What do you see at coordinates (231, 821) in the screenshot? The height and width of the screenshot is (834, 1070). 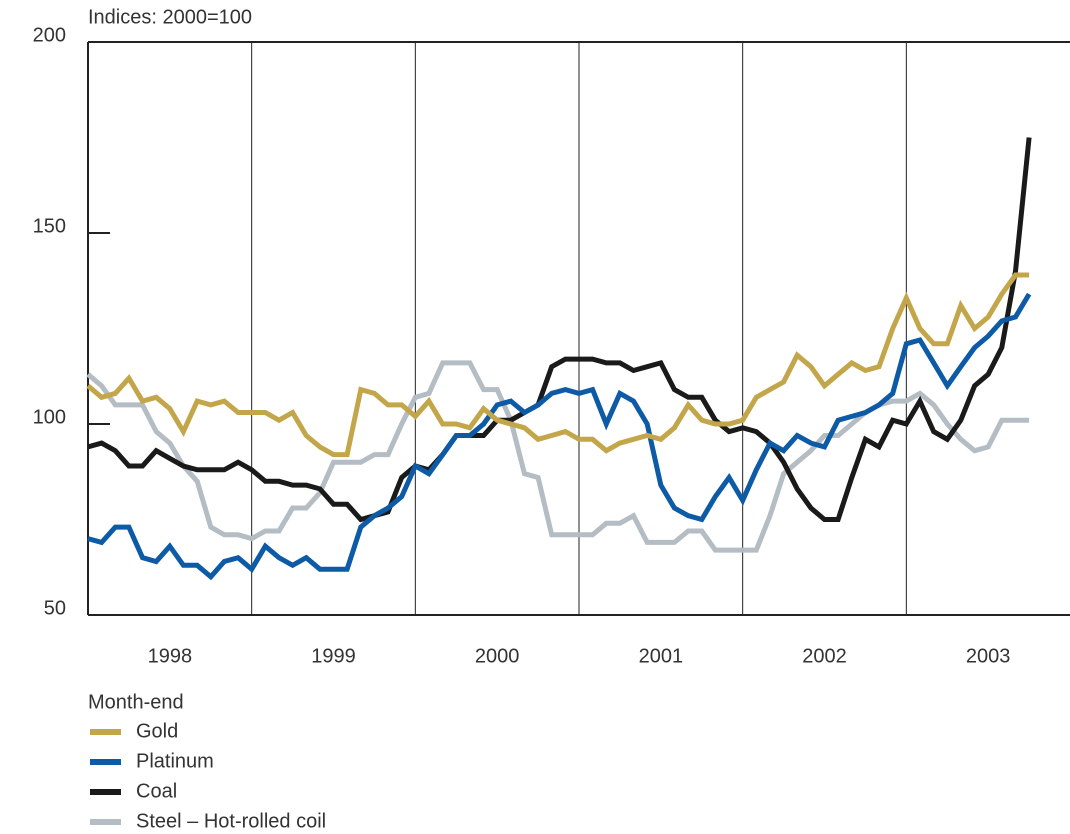 I see `legend-label: Steel – Hot-rolled coil` at bounding box center [231, 821].